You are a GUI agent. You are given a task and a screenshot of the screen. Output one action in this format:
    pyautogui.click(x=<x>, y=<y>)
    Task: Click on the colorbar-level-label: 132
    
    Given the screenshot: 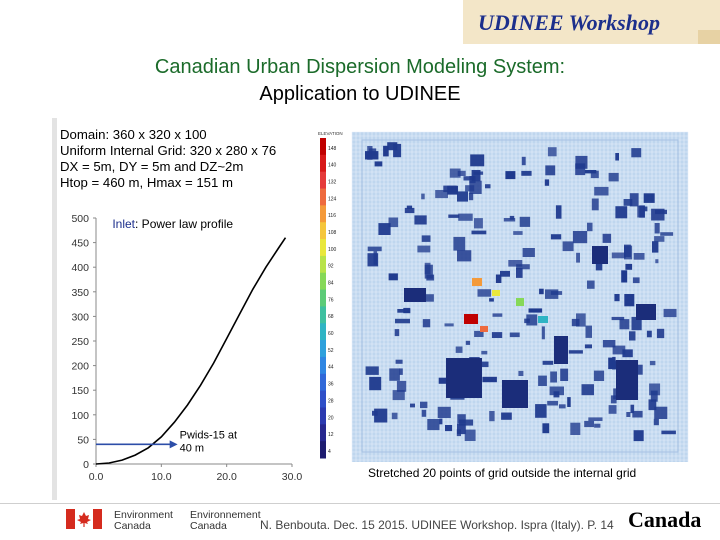 What is the action you would take?
    pyautogui.click(x=332, y=182)
    